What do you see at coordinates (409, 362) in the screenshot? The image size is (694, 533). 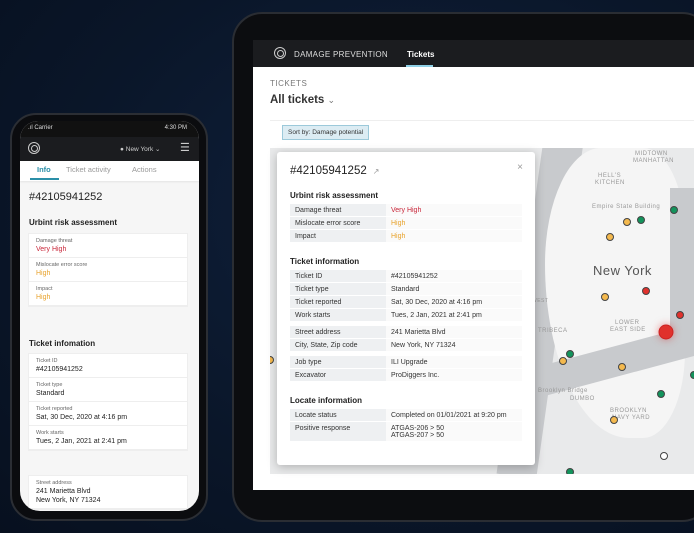 I see `field-value: ILI Upgrade` at bounding box center [409, 362].